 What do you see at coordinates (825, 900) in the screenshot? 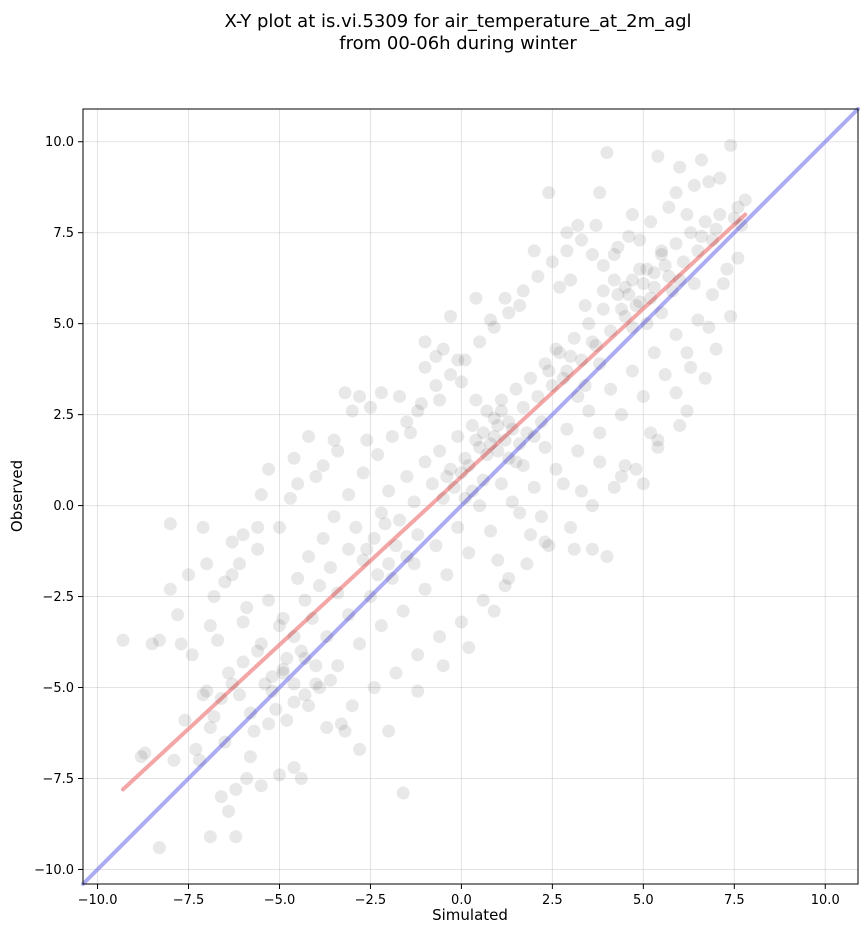
I see `x-tick-label: 10.0` at bounding box center [825, 900].